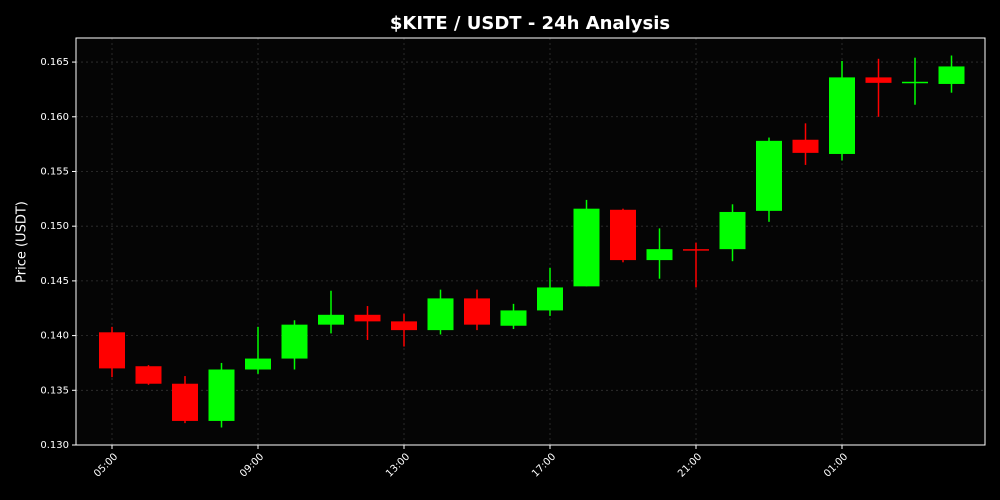  Describe the element at coordinates (54, 281) in the screenshot. I see `y-tick-label: 0.145` at that location.